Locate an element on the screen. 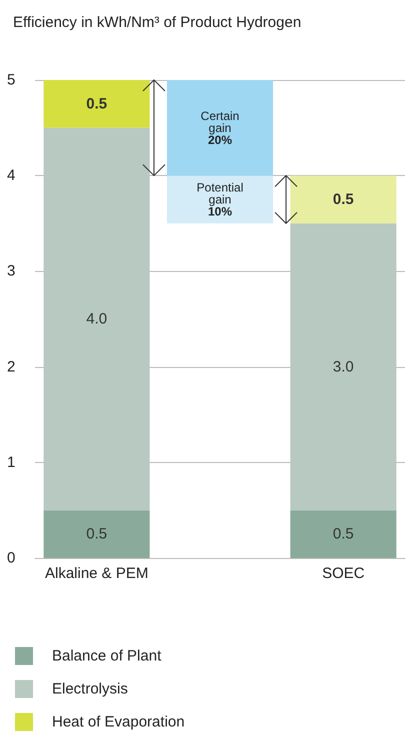 The width and height of the screenshot is (415, 738). y-tick-label: 1 is located at coordinates (11, 462).